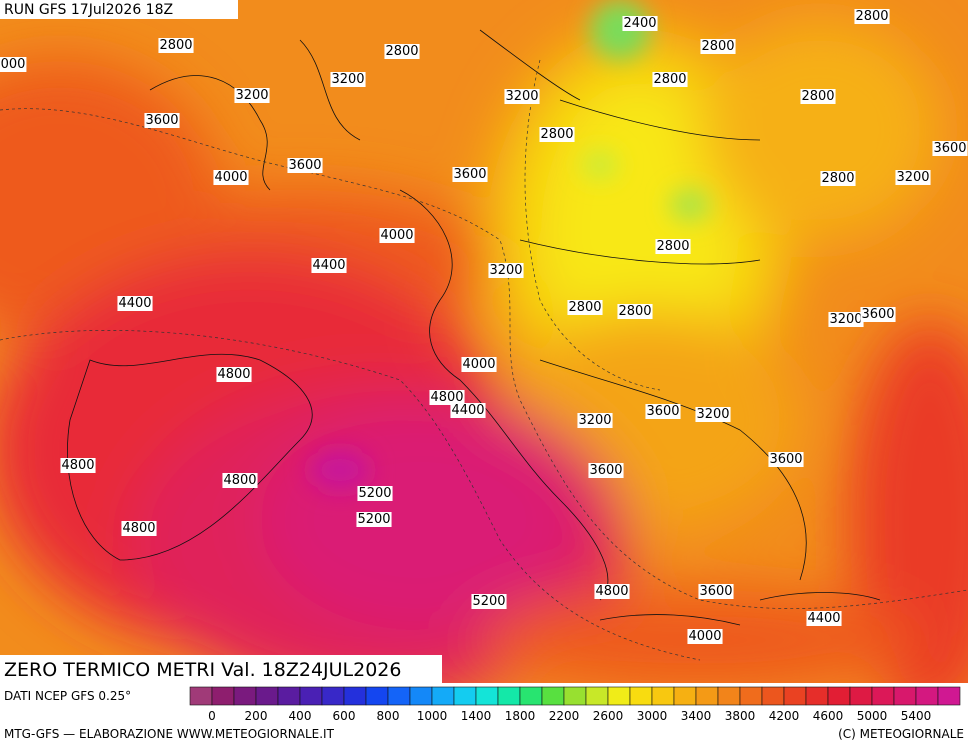 Image resolution: width=968 pixels, height=749 pixels. I want to click on scale-label: 3000, so click(652, 716).